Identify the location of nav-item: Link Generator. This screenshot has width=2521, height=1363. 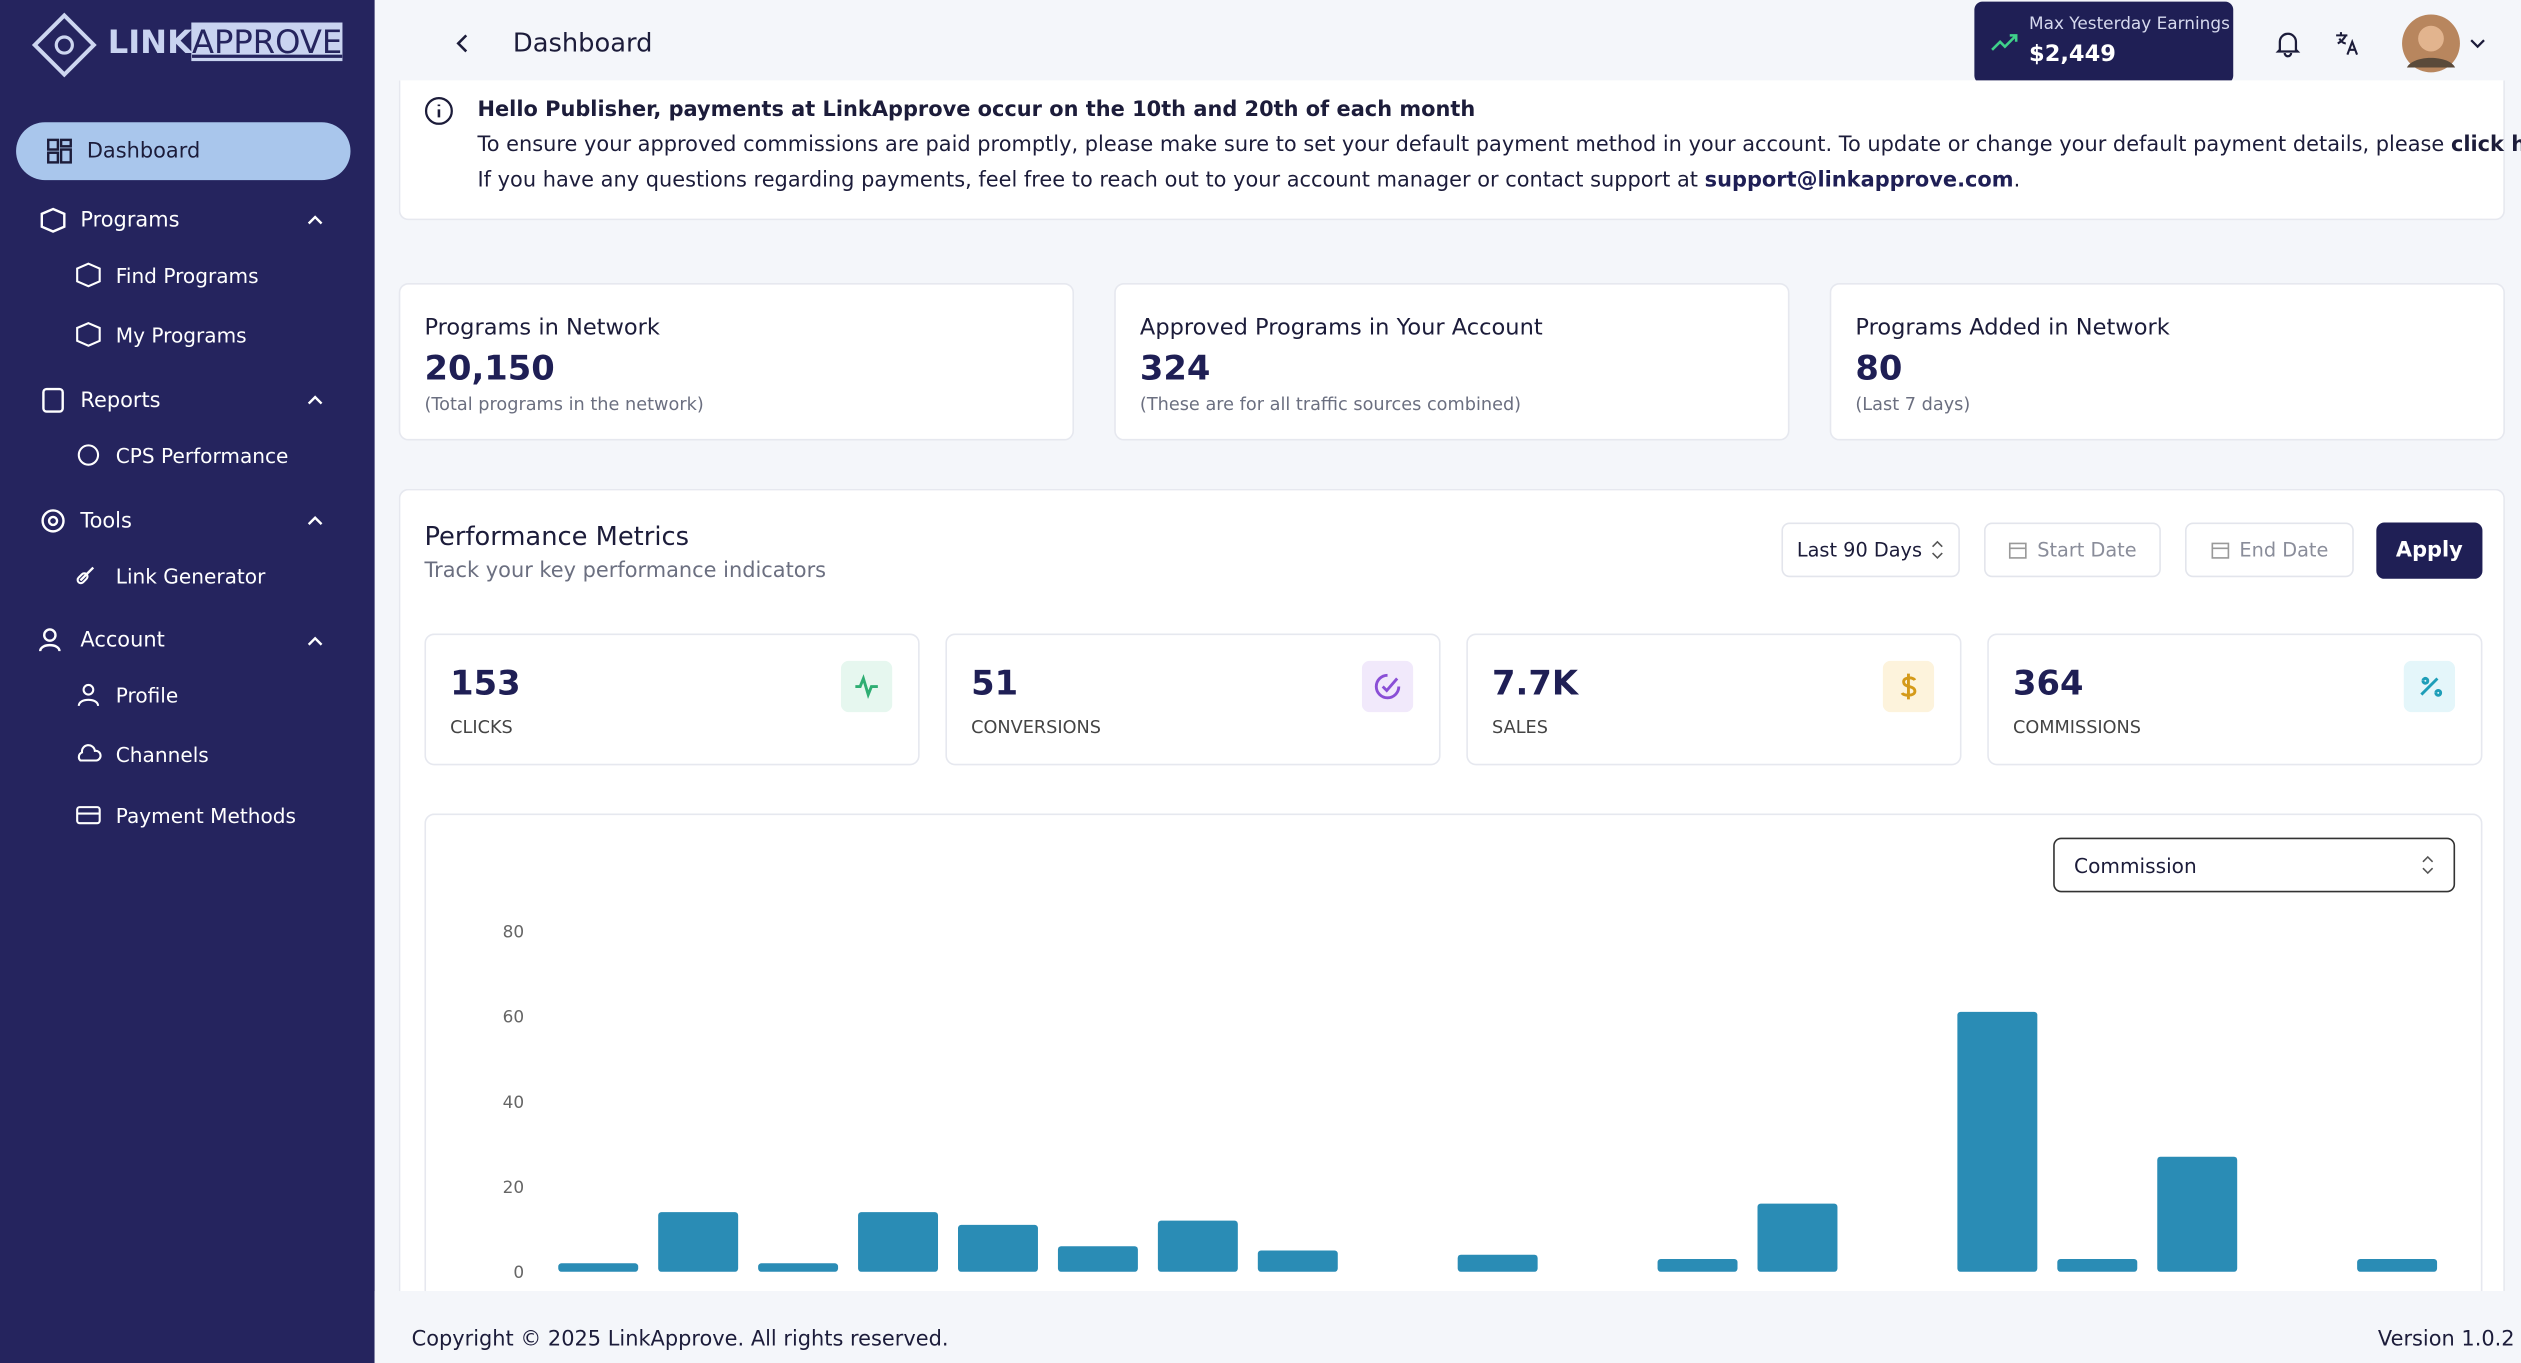
(169, 575).